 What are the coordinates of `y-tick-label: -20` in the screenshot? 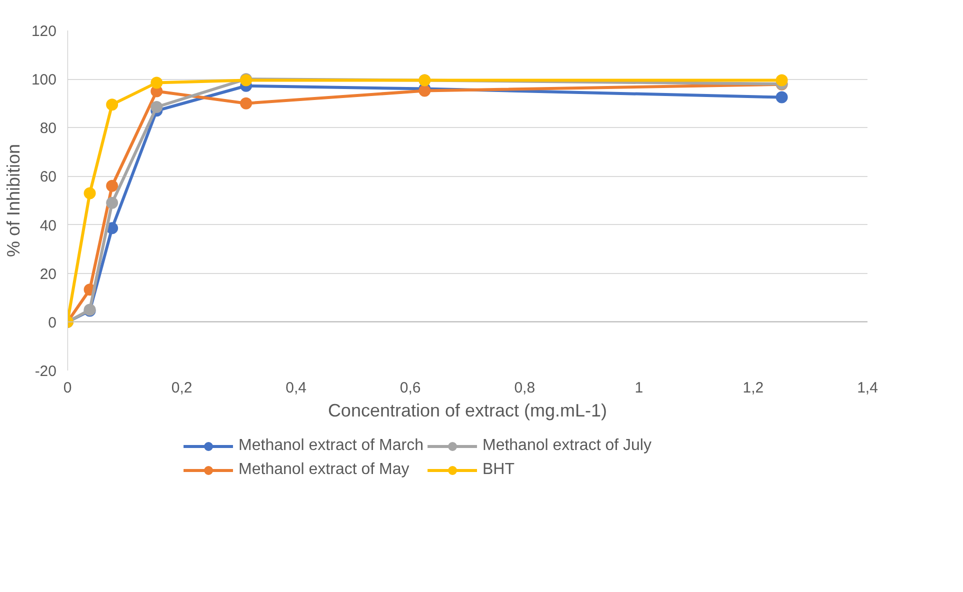 It's located at (45, 371).